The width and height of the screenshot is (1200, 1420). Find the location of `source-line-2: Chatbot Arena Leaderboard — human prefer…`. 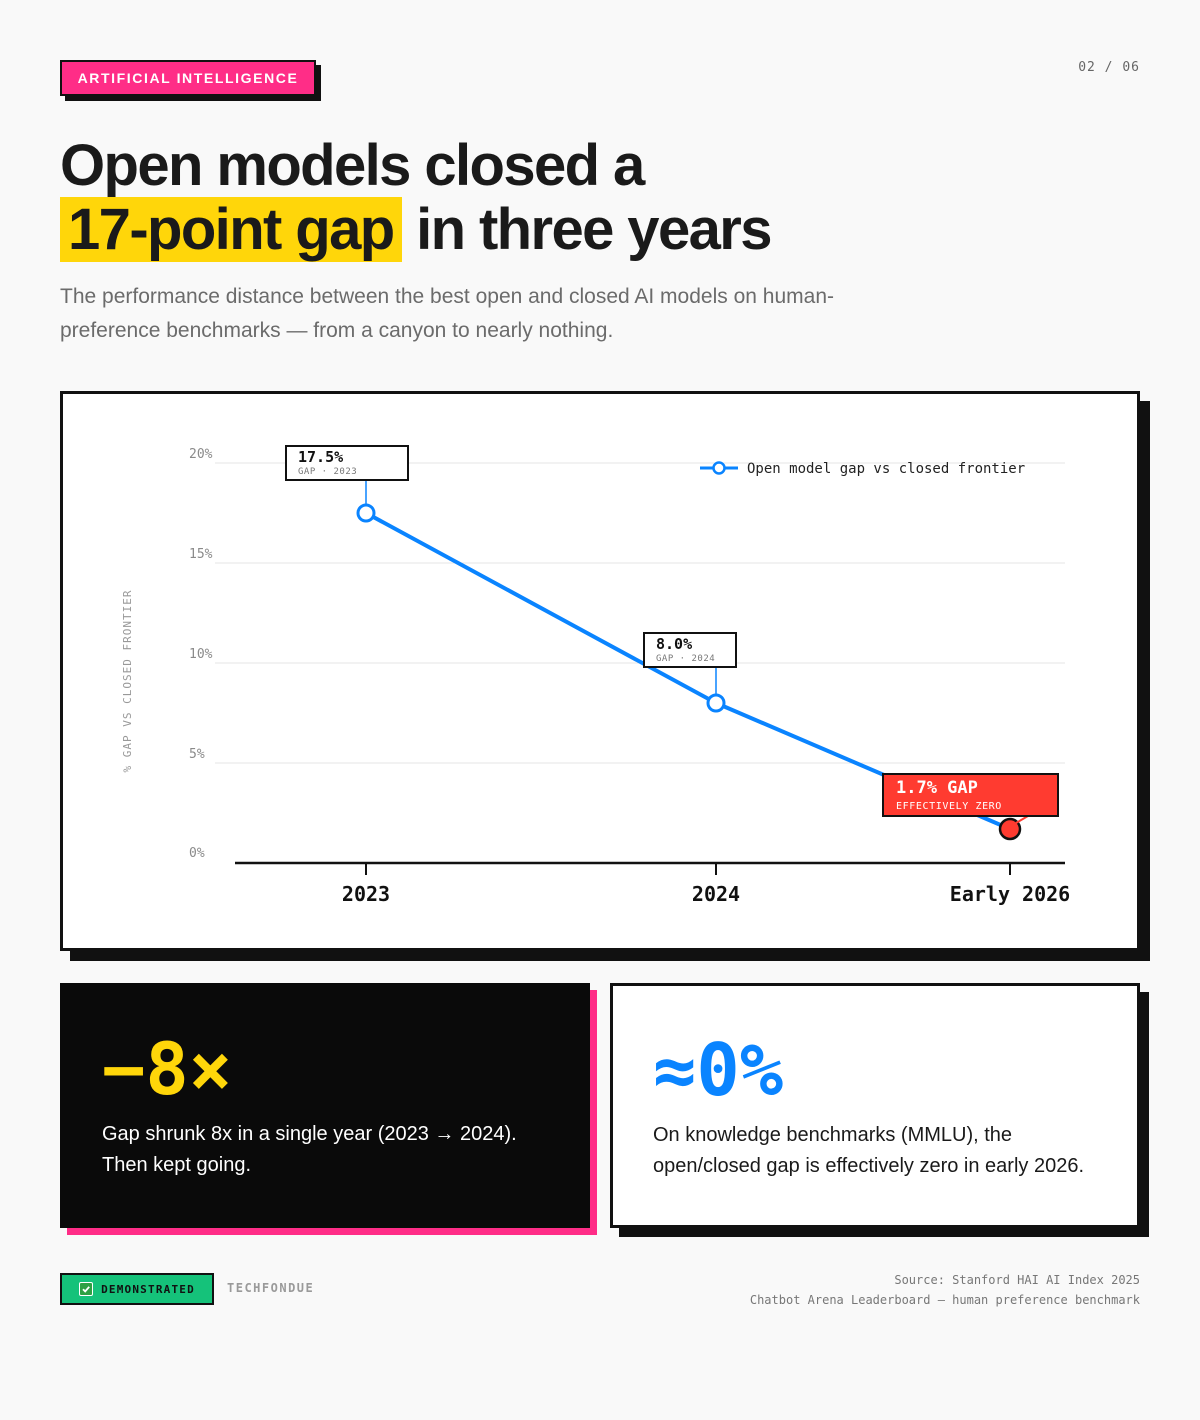

source-line-2: Chatbot Arena Leaderboard — human prefer… is located at coordinates (944, 1300).